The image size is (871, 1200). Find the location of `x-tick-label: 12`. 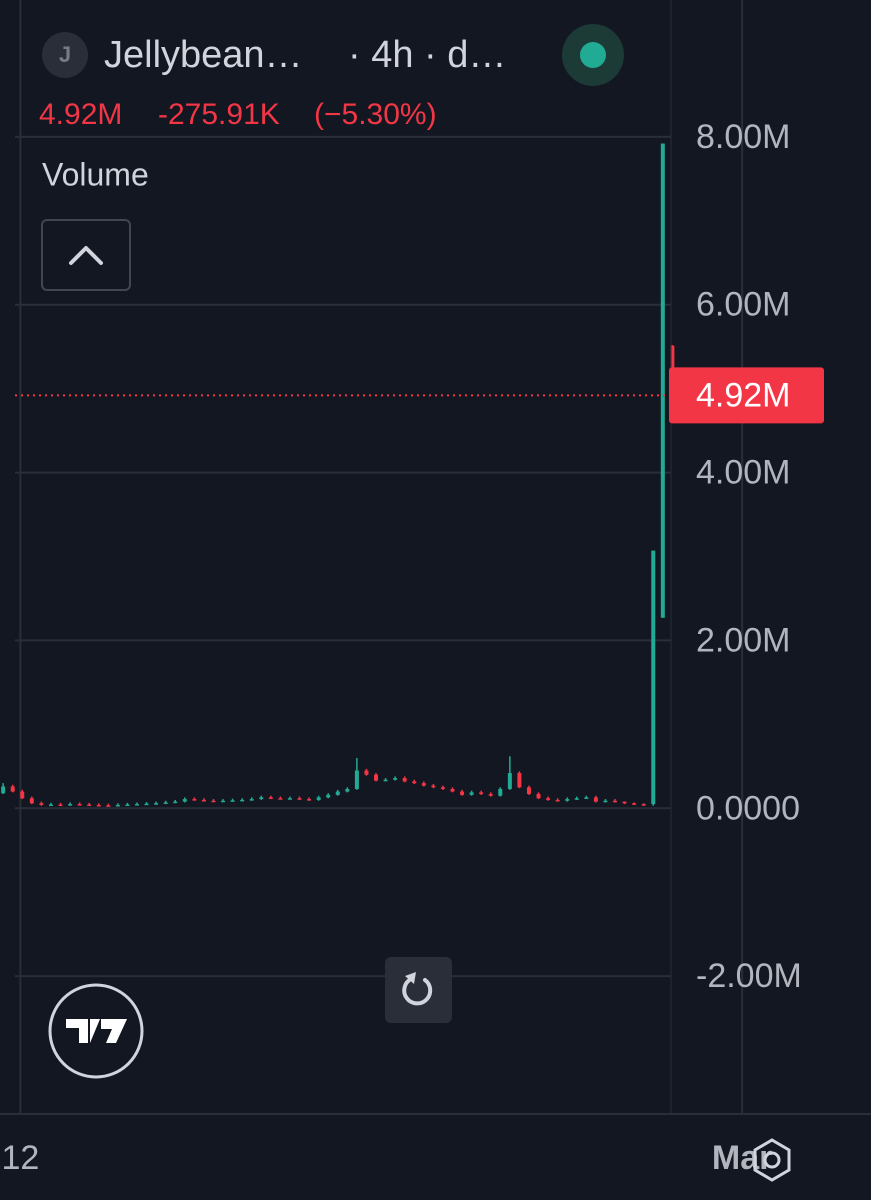

x-tick-label: 12 is located at coordinates (20, 1158).